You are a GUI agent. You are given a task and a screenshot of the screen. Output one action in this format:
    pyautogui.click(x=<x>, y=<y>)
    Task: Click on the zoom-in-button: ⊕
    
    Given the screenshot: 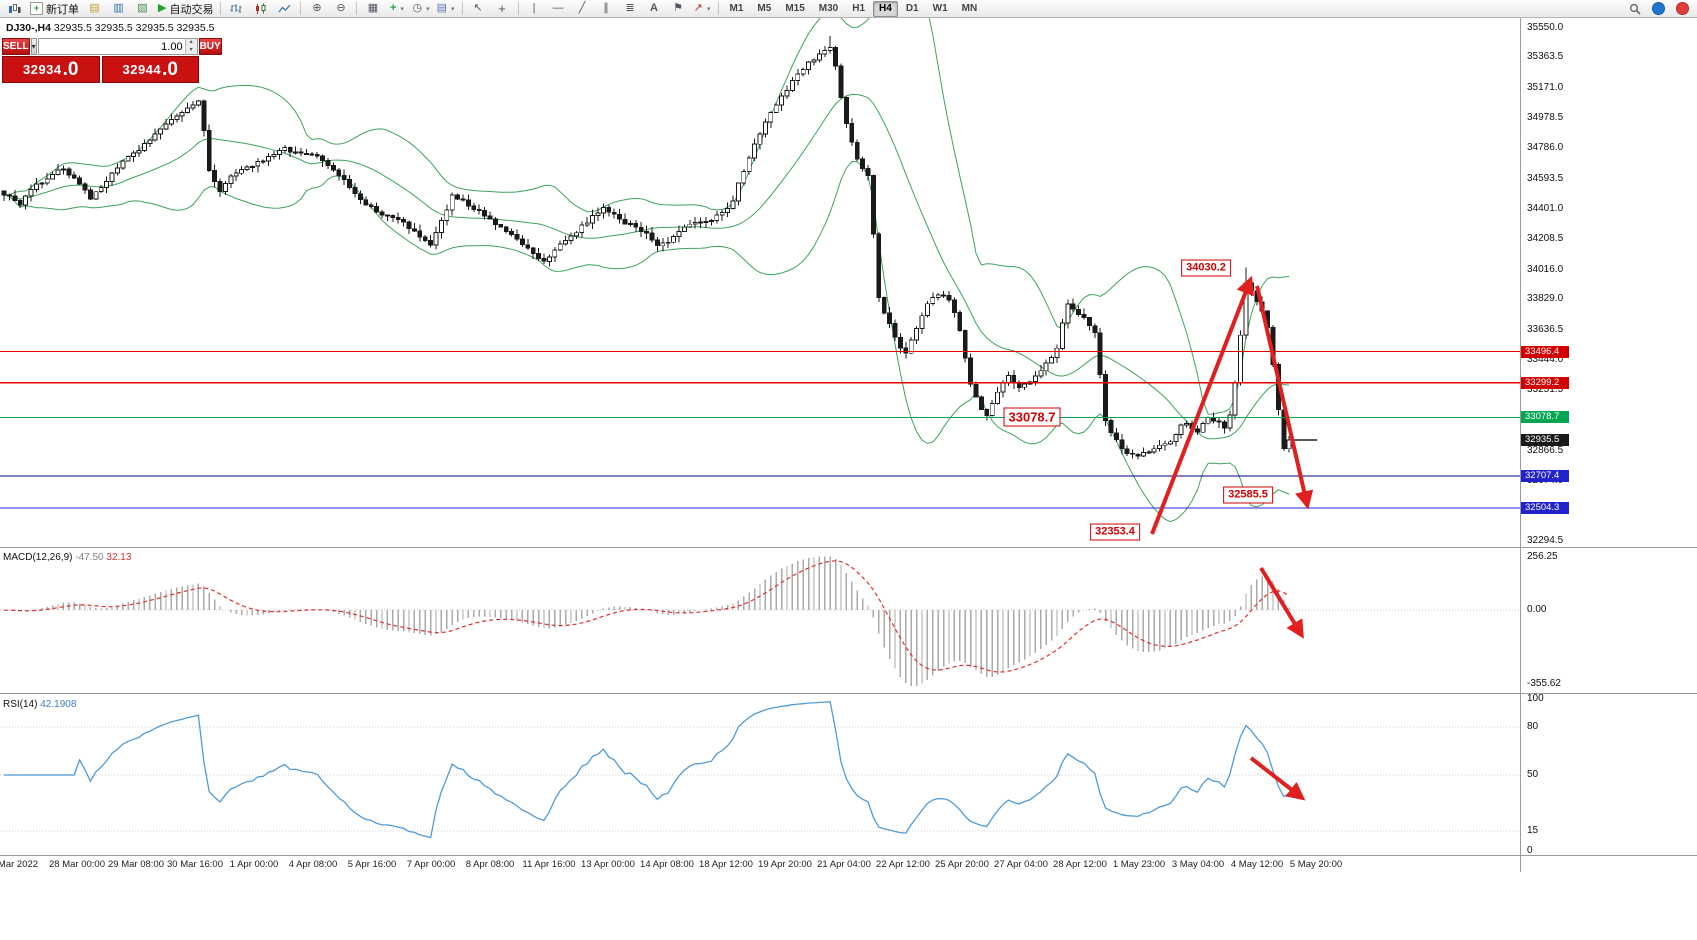 What is the action you would take?
    pyautogui.click(x=316, y=8)
    